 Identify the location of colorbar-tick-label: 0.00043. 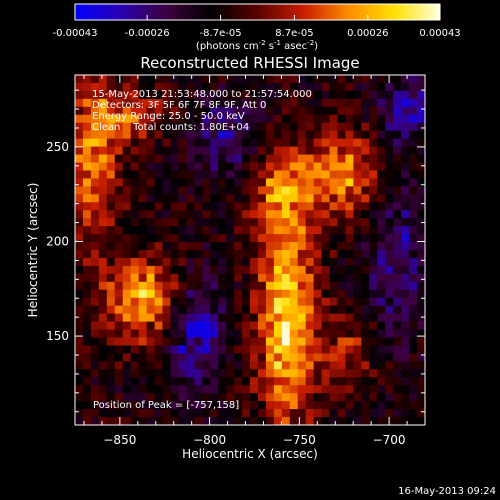
(439, 33).